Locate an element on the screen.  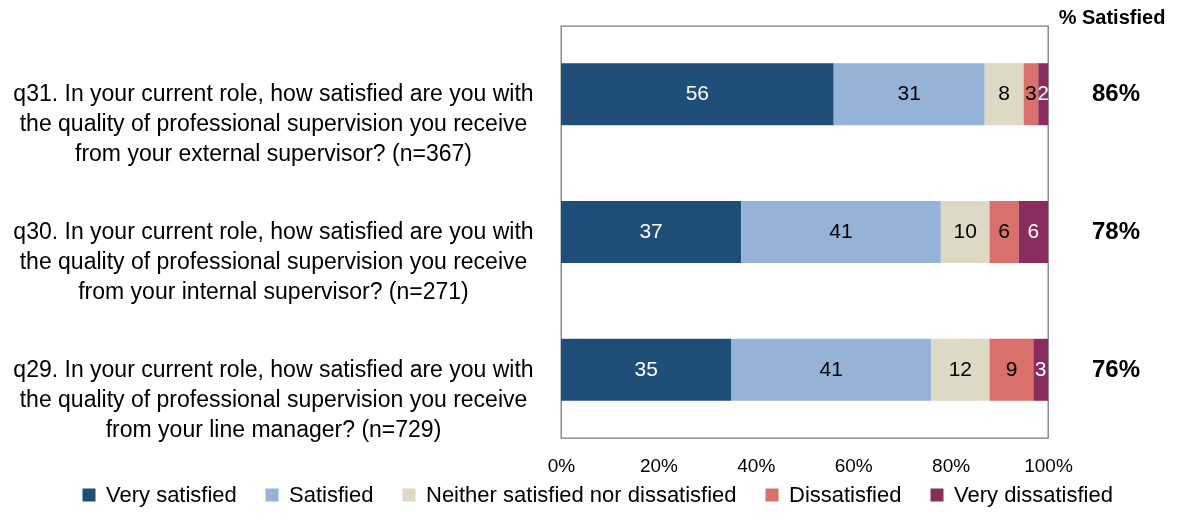
x-tick-label: 20% is located at coordinates (659, 465).